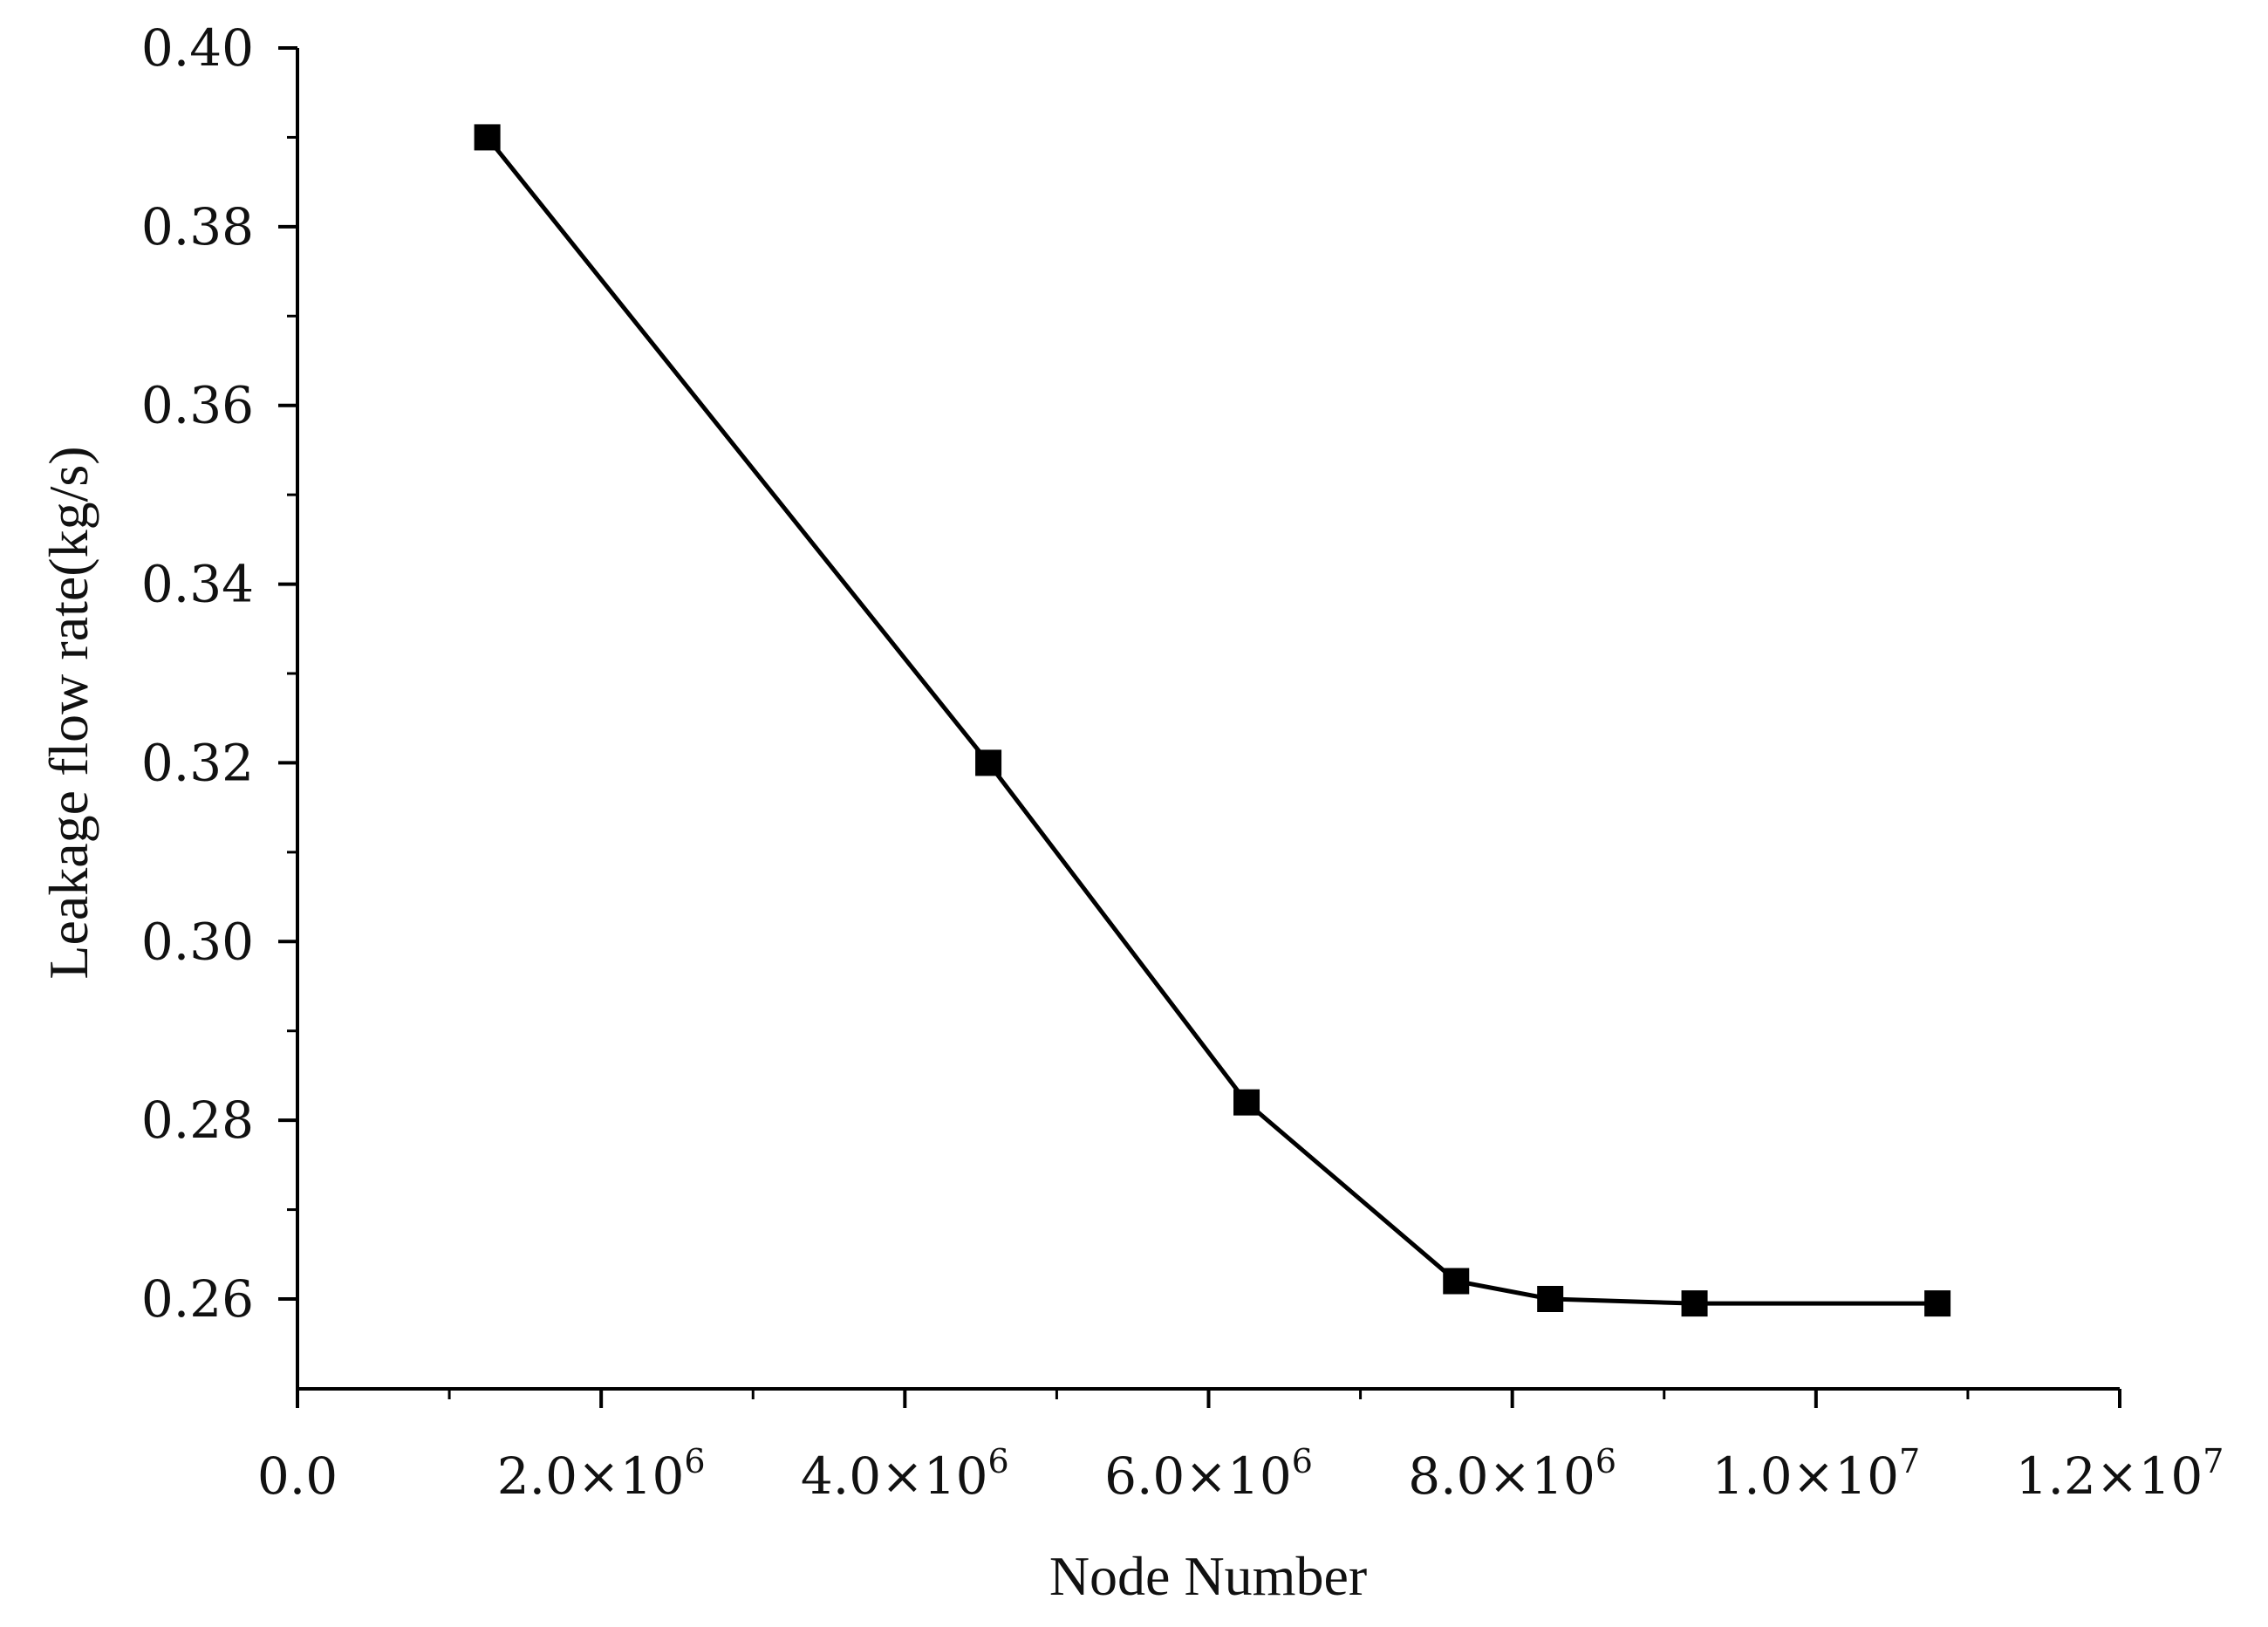 This screenshot has height=1627, width=2268. I want to click on y-tick-label: 0.40, so click(197, 48).